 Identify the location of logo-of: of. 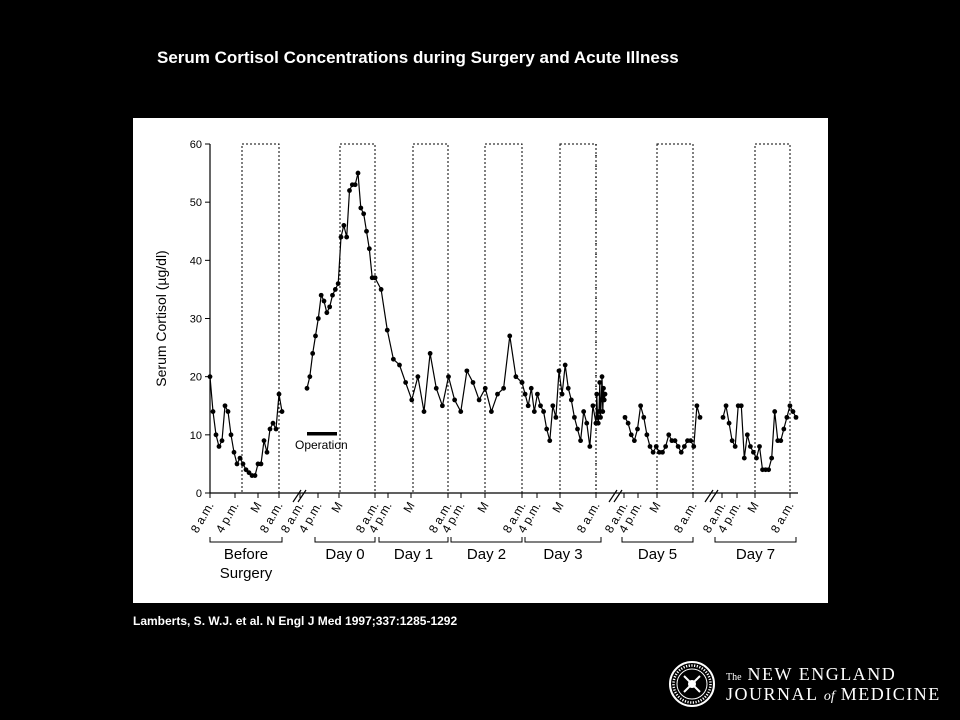
(829, 696).